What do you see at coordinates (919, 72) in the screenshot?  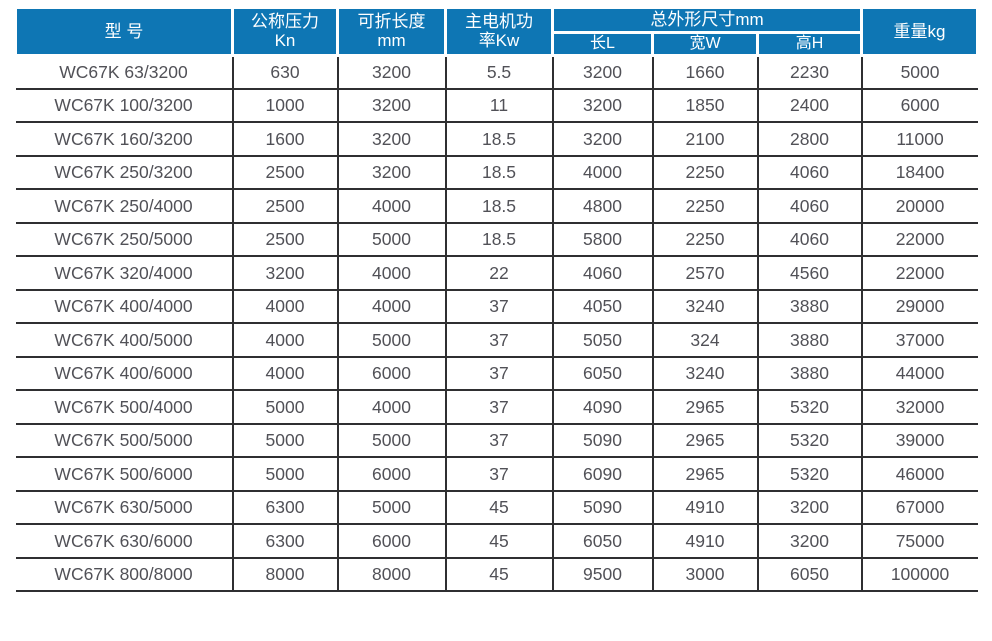 I see `cell-weight: 5000` at bounding box center [919, 72].